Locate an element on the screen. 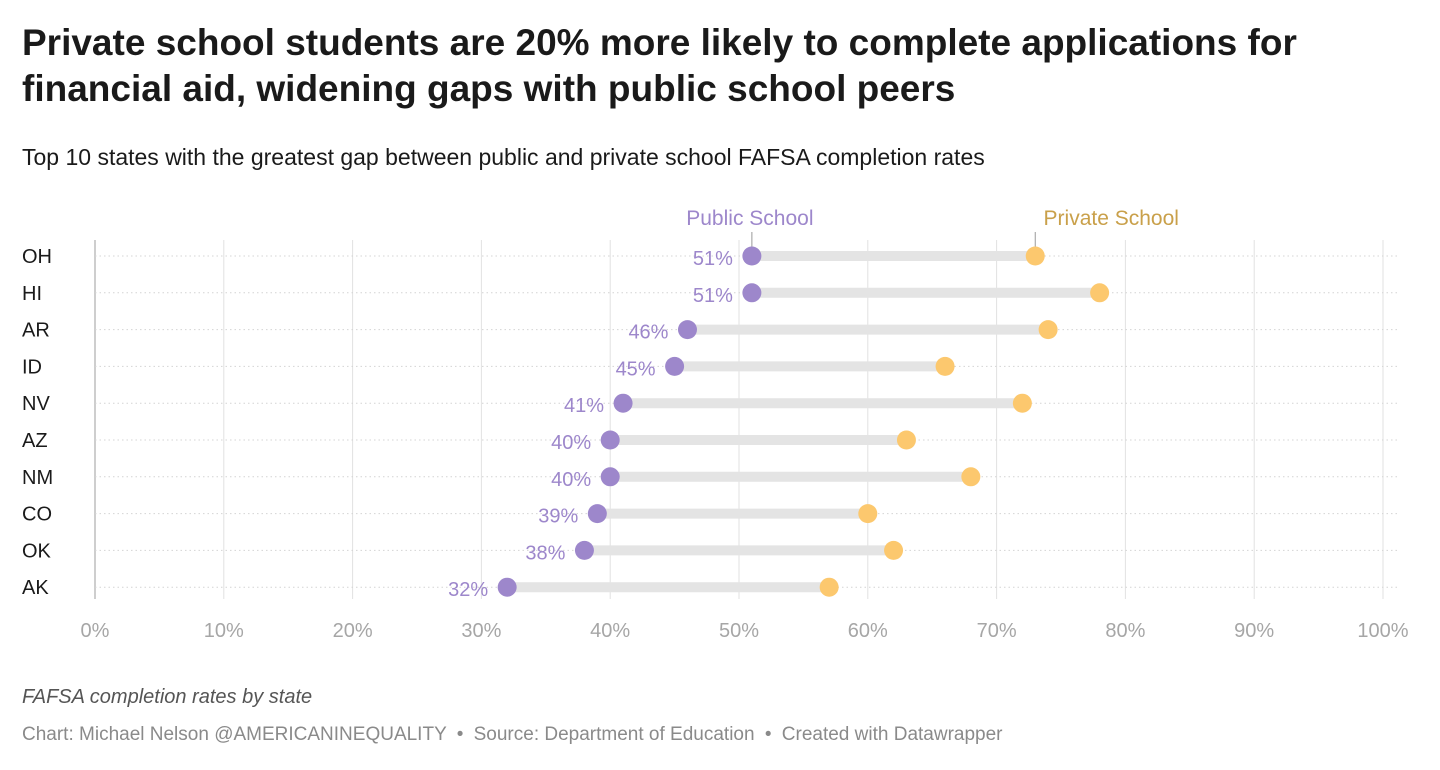  state-label: ID is located at coordinates (32, 367).